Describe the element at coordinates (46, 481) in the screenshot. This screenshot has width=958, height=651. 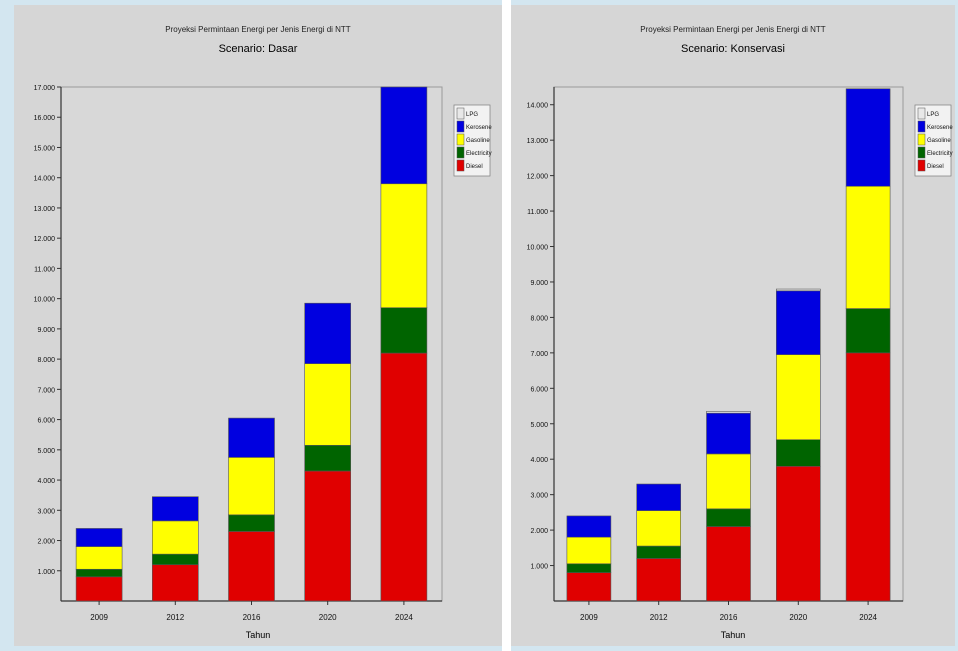
I see `y-tick-label: 4.000` at that location.